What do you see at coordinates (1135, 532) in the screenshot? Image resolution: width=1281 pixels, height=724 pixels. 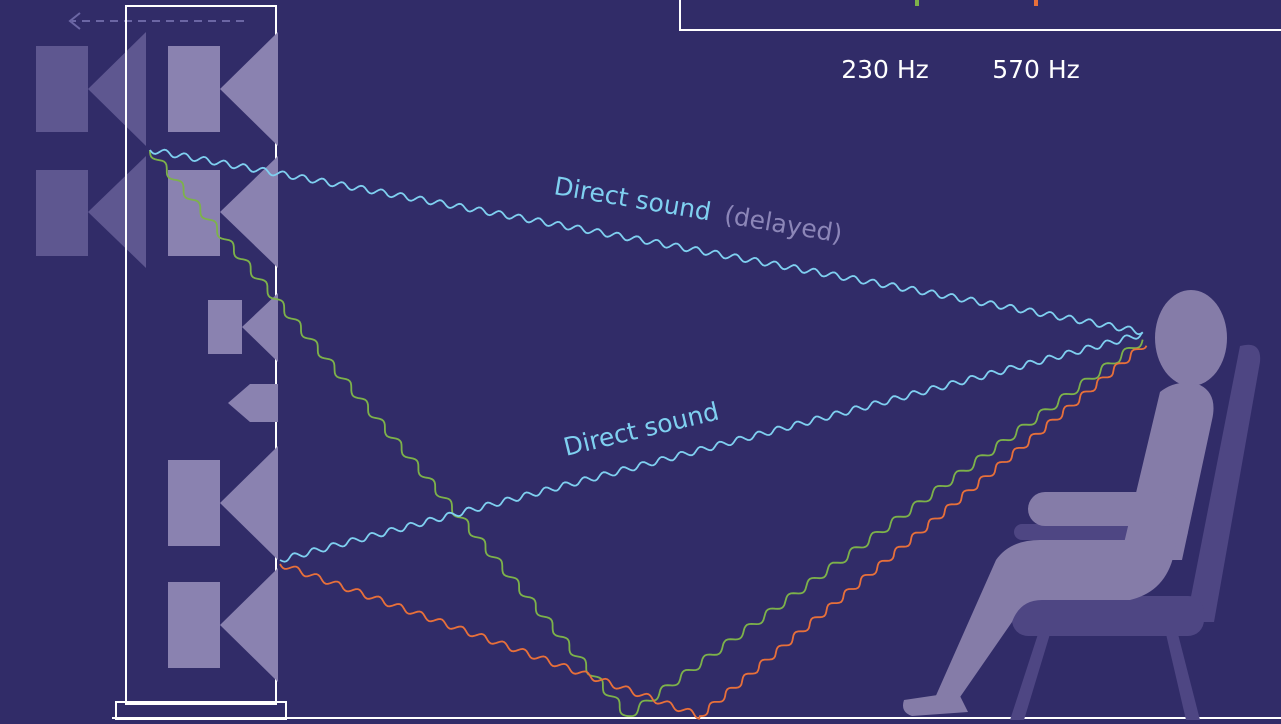 I see `chair-icon` at bounding box center [1135, 532].